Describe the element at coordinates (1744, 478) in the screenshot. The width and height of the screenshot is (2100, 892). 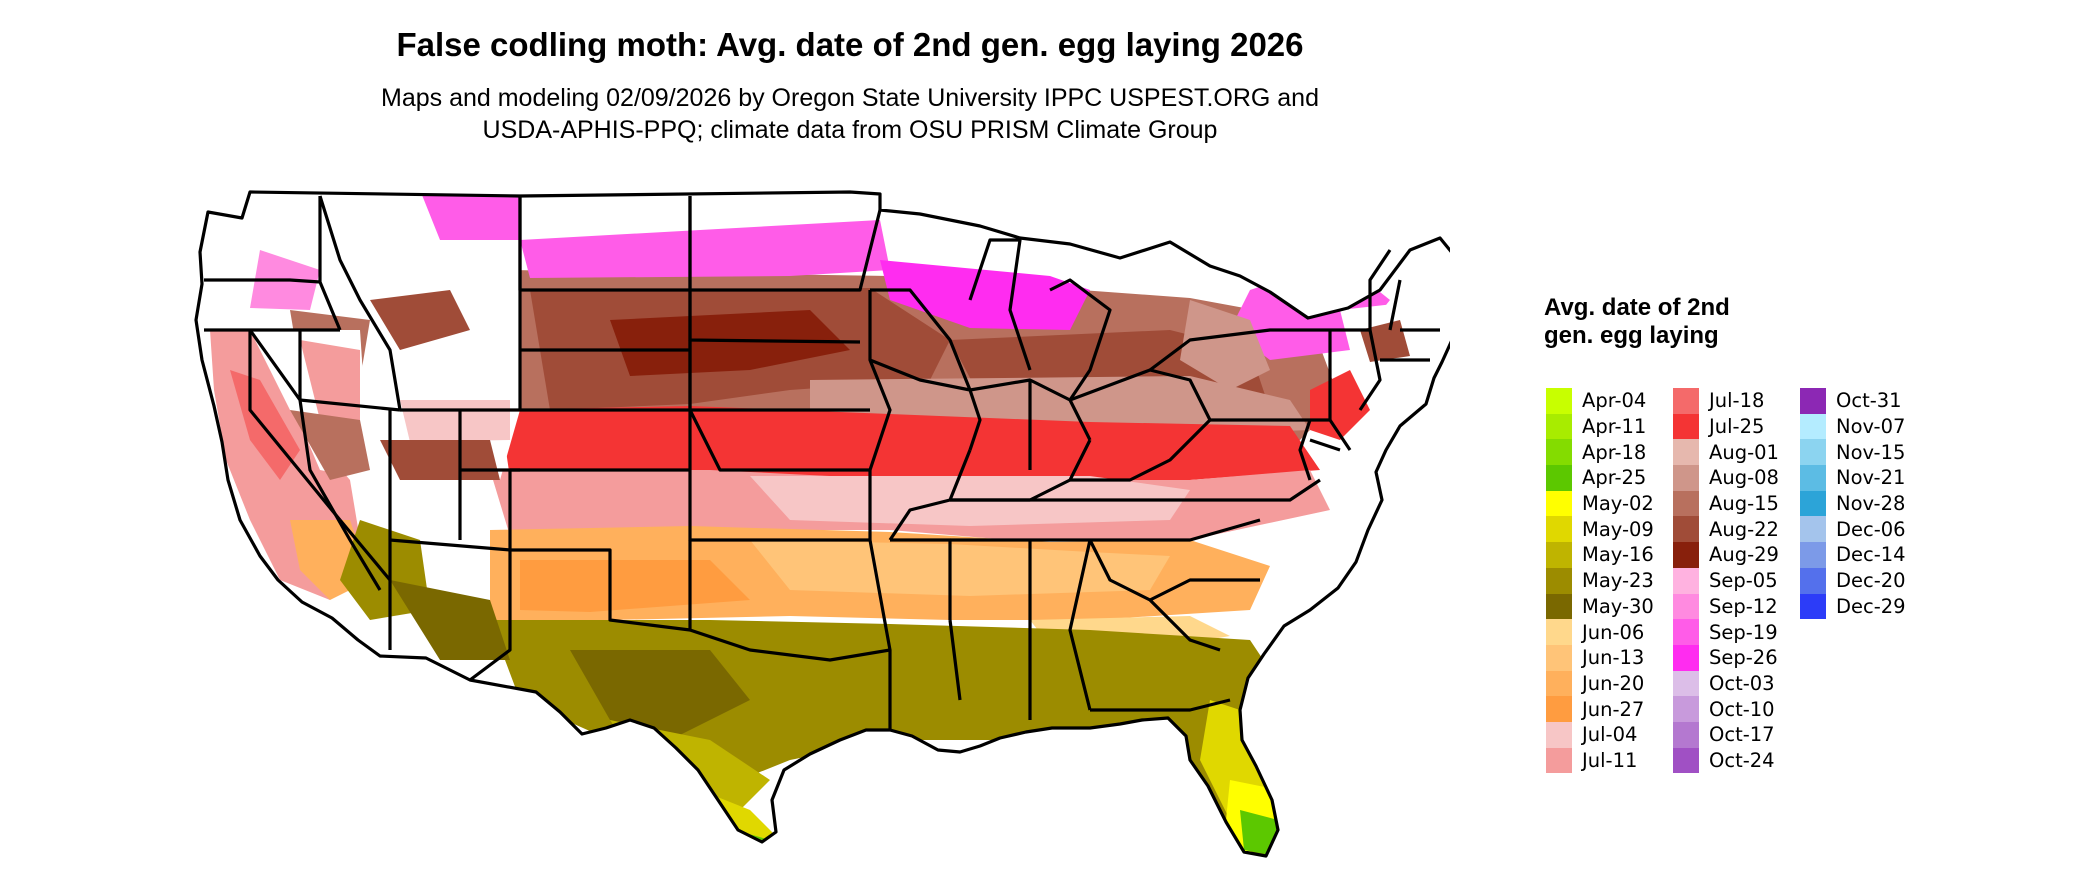
I see `legend-label: Aug-08` at that location.